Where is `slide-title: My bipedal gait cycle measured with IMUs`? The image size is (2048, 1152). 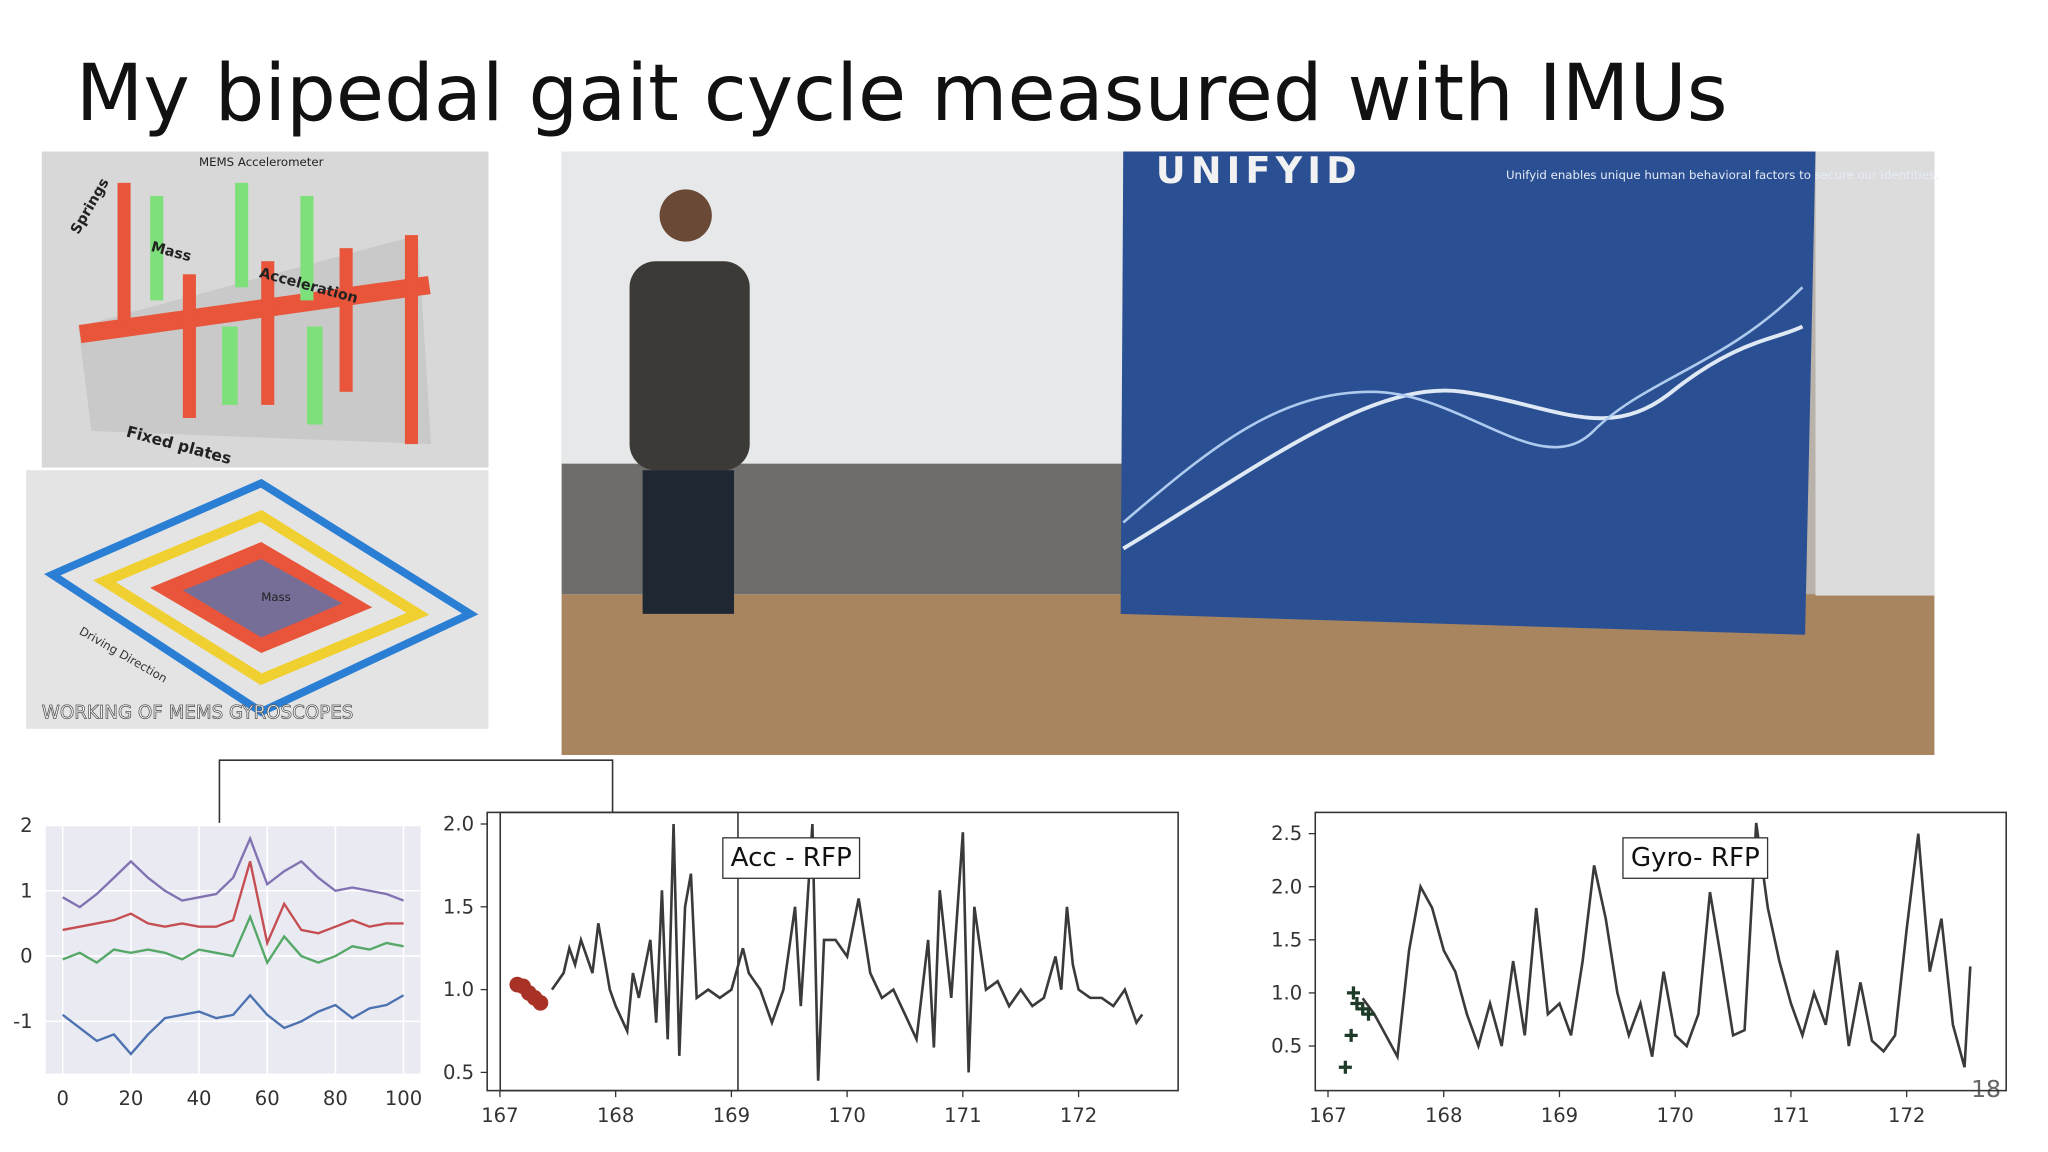 slide-title: My bipedal gait cycle measured with IMUs is located at coordinates (902, 93).